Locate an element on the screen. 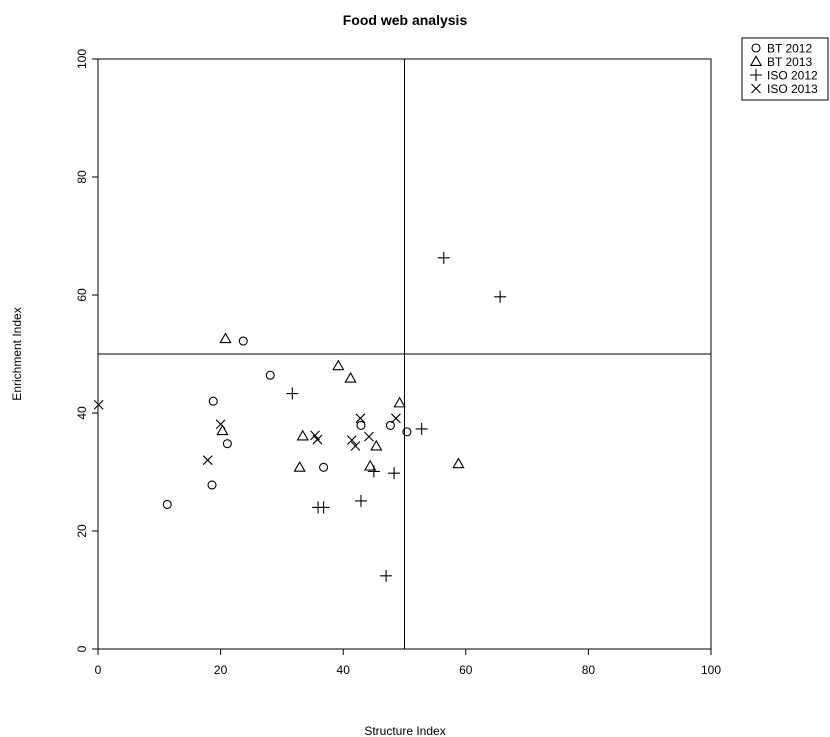  y-axis: 0 20 40 60 80 100 is located at coordinates (86, 351).